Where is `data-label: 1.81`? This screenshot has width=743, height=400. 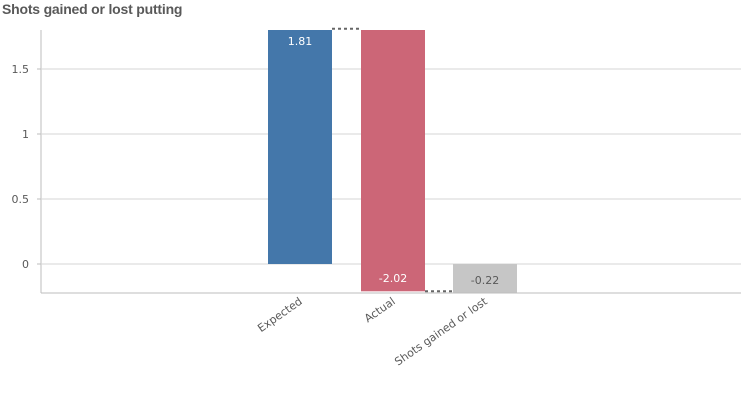
data-label: 1.81 is located at coordinates (300, 41).